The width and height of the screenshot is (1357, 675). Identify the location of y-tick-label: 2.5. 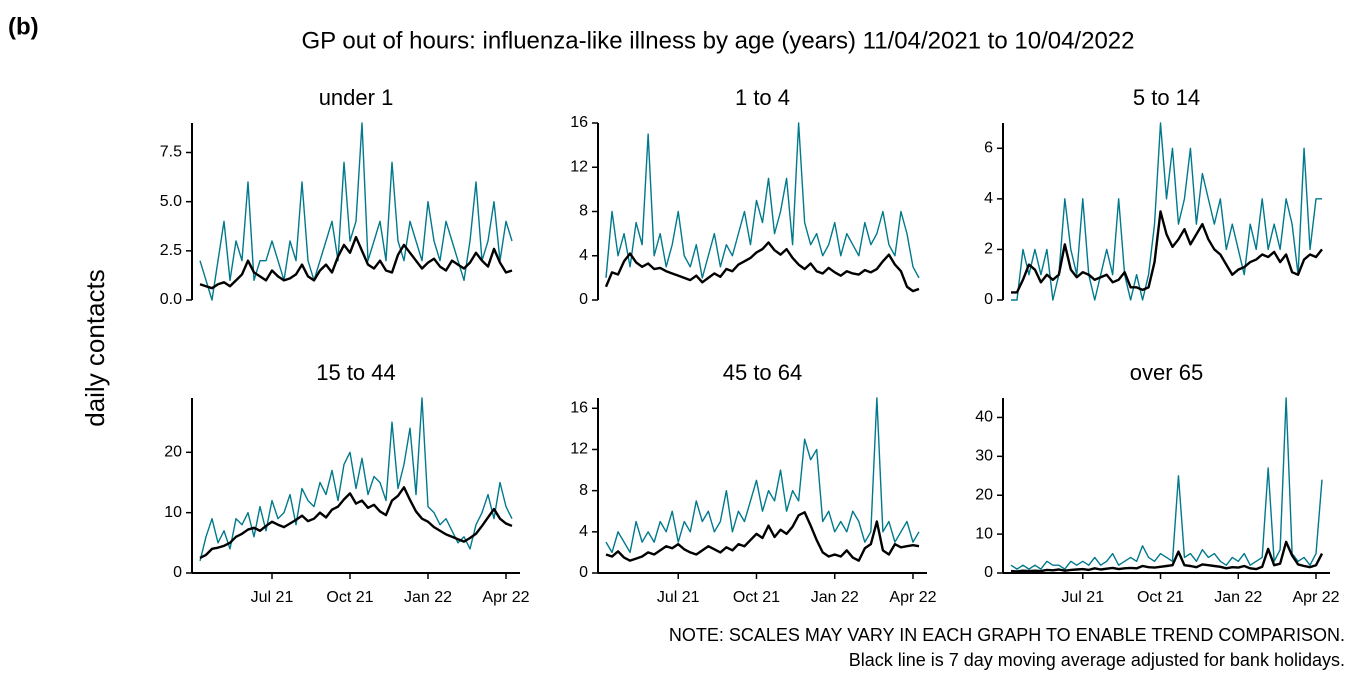
(171, 250).